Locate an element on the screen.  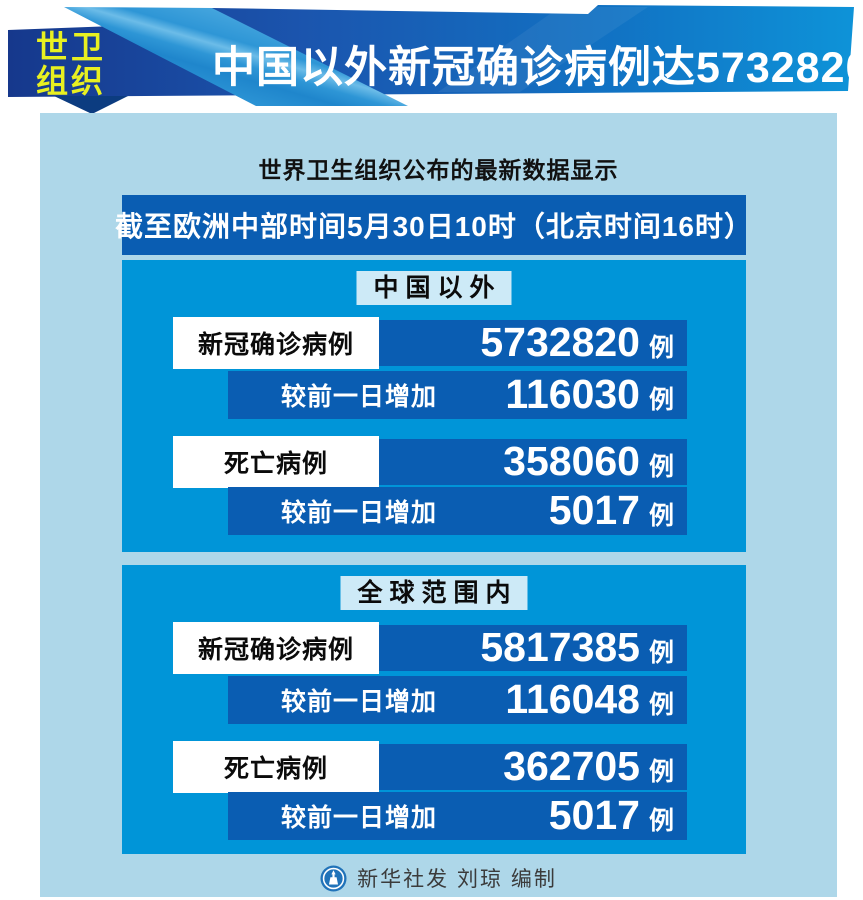
stat-value: 5817385 例 is located at coordinates (577, 648).